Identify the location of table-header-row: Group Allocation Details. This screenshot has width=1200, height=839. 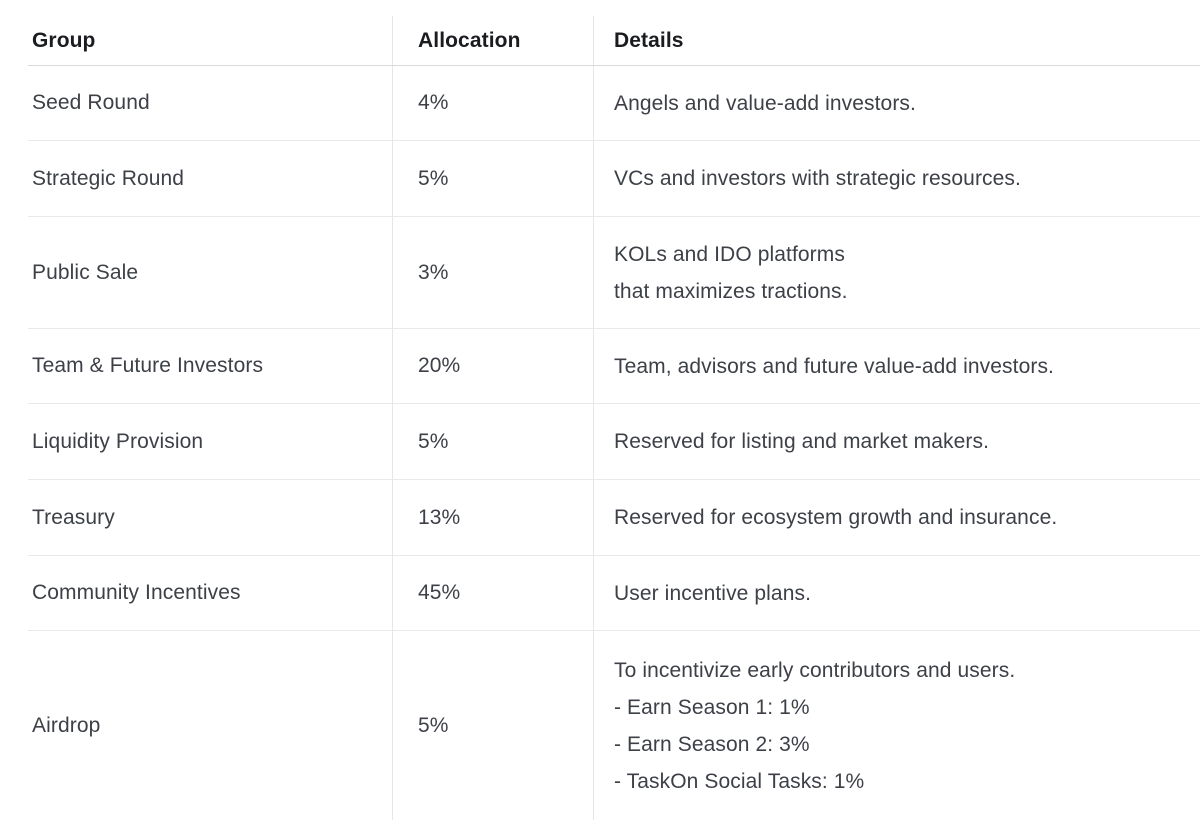
(614, 41).